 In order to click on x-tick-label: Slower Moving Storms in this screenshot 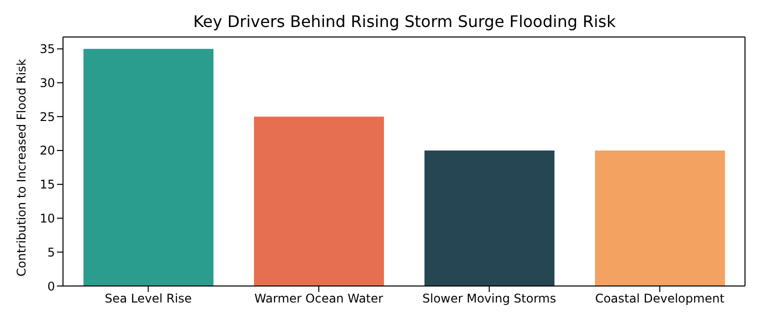, I will do `click(489, 299)`.